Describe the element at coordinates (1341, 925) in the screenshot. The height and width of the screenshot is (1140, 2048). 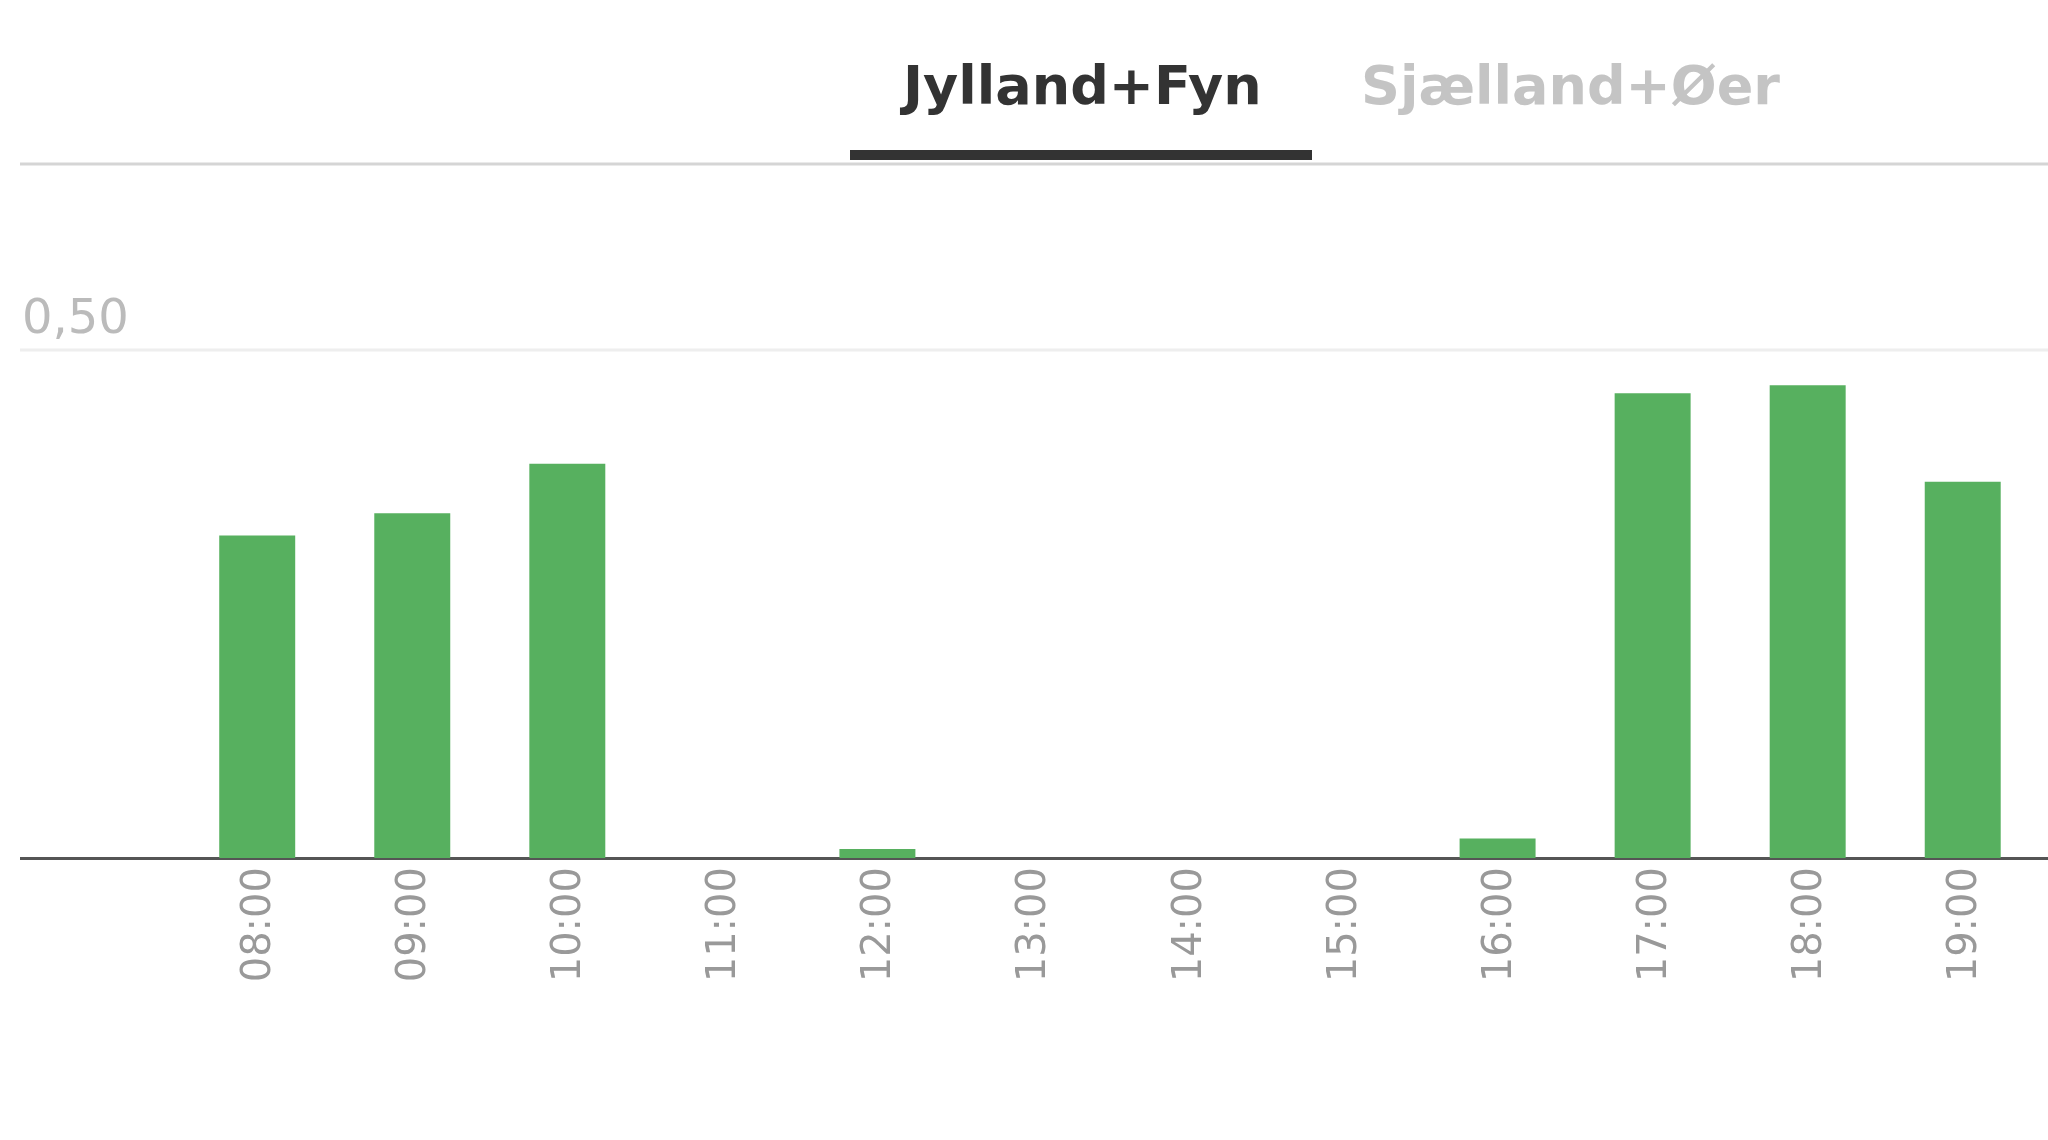
I see `x-tick-label: 15:00` at that location.